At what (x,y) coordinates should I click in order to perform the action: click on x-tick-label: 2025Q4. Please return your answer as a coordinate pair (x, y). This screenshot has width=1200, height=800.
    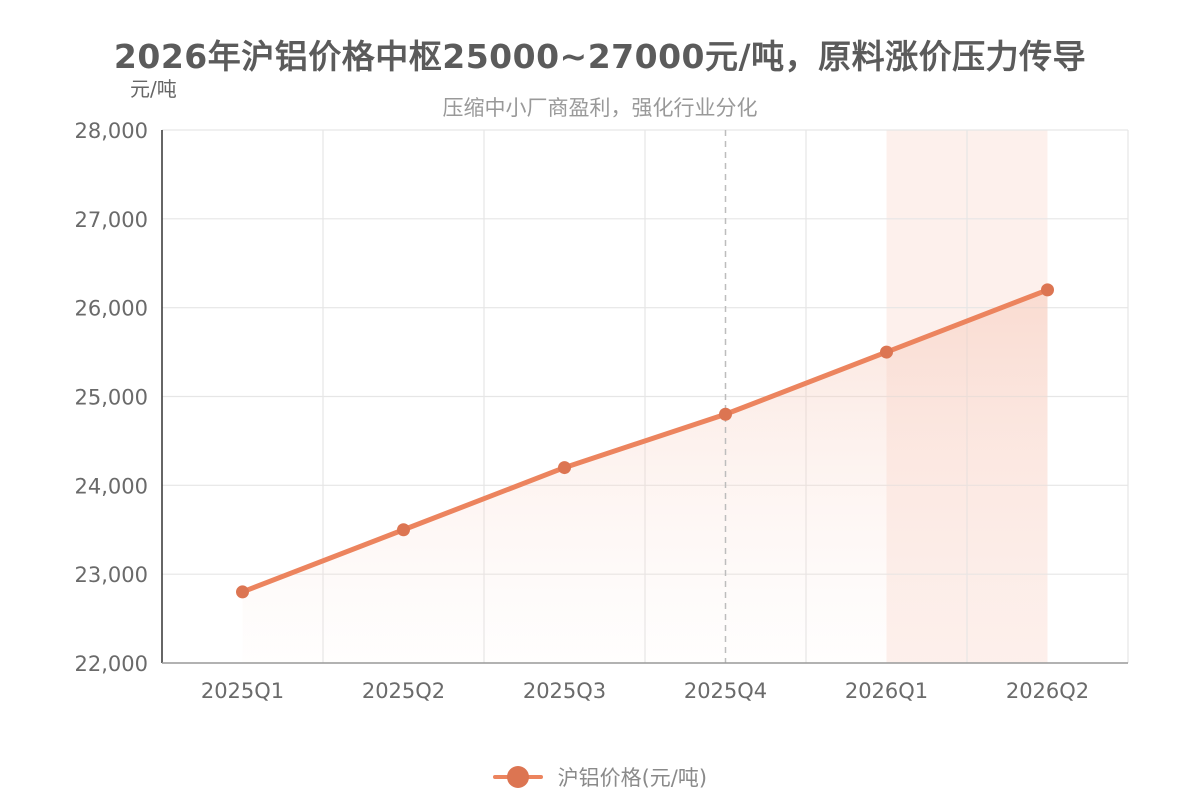
    Looking at the image, I should click on (725, 691).